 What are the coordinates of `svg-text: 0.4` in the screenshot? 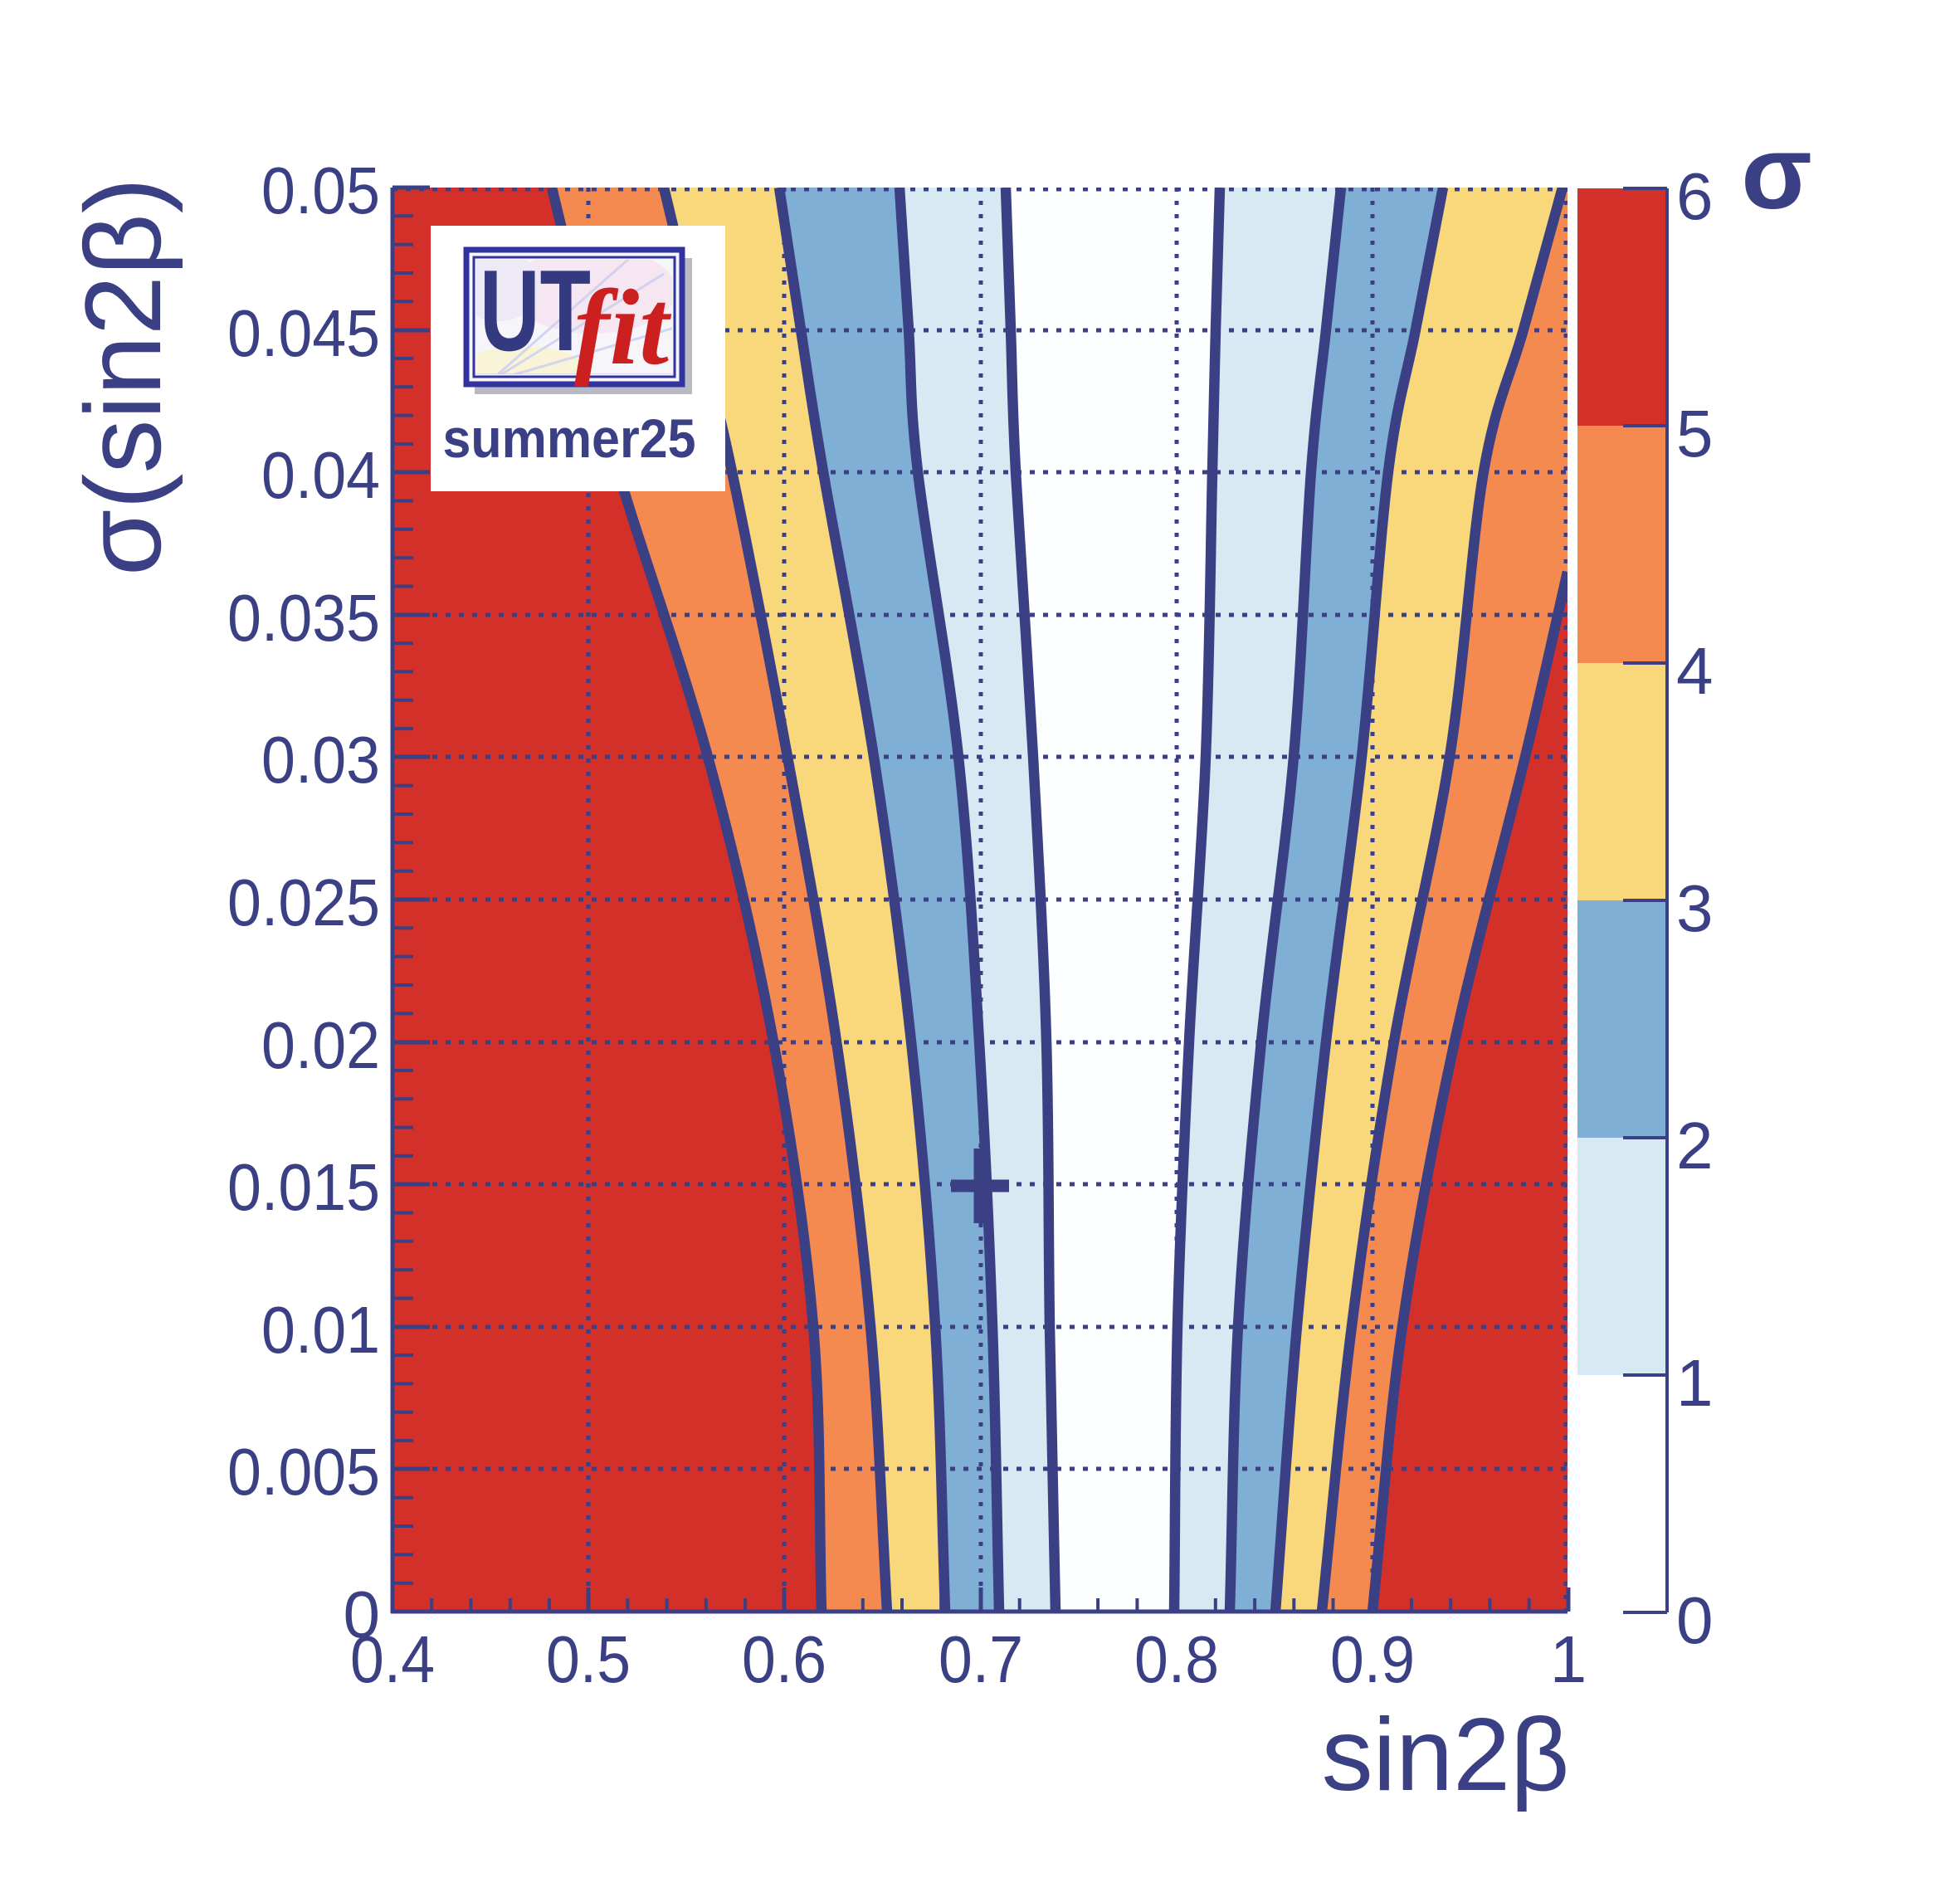 It's located at (392, 1659).